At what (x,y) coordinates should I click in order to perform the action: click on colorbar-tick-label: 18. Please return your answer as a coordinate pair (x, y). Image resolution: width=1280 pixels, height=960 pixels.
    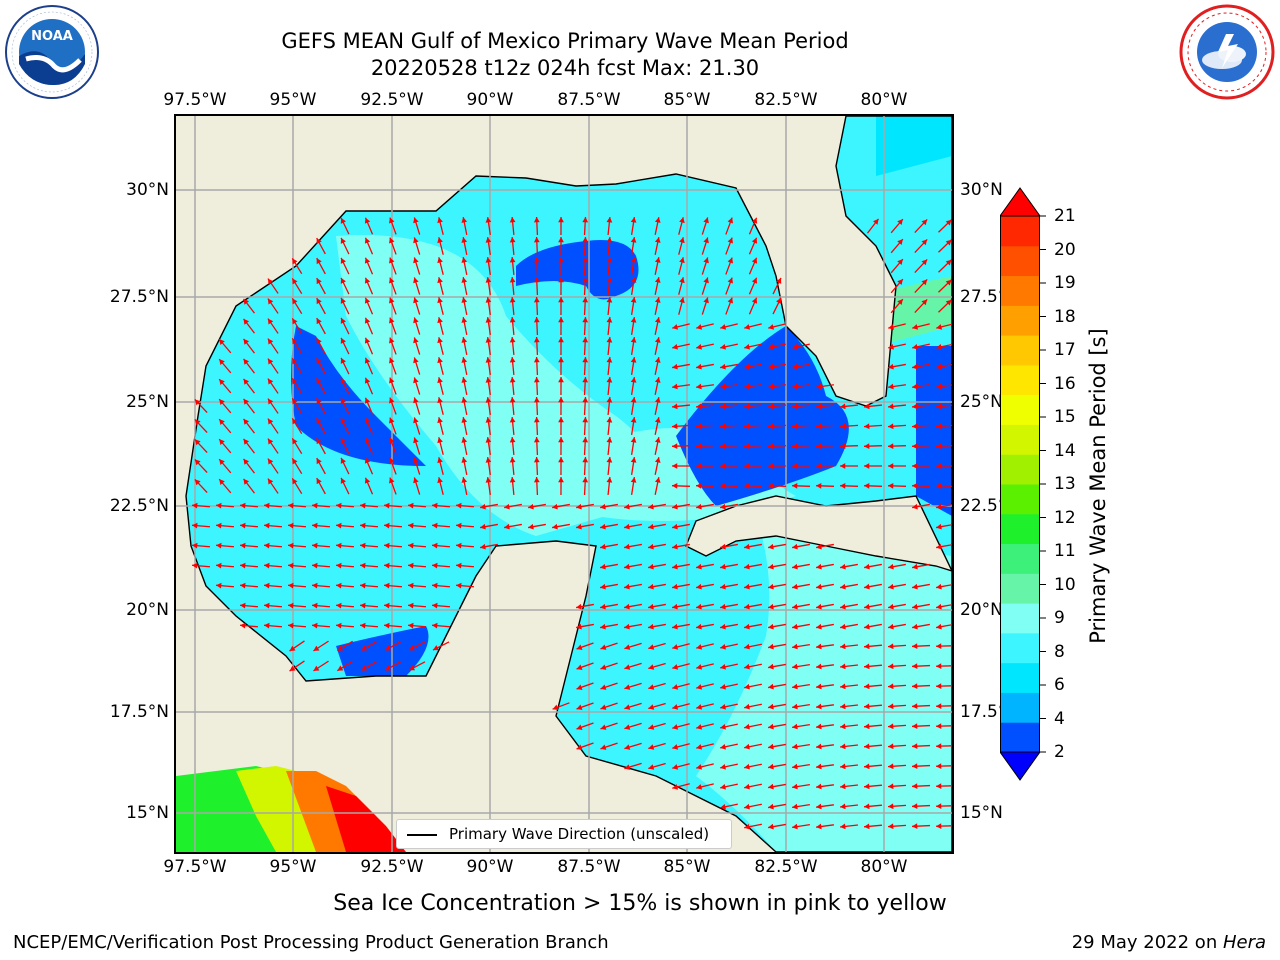
    Looking at the image, I should click on (1065, 316).